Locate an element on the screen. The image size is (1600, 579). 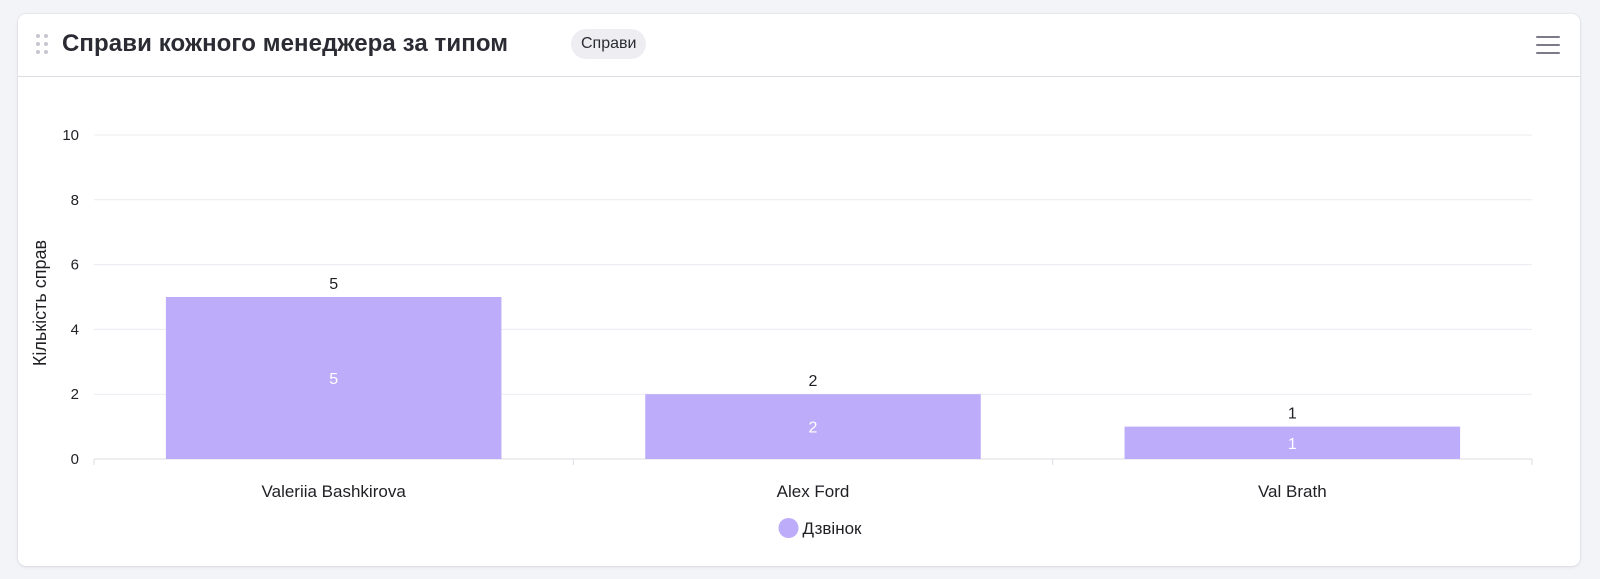
x-tick-label: Alex Ford is located at coordinates (813, 491).